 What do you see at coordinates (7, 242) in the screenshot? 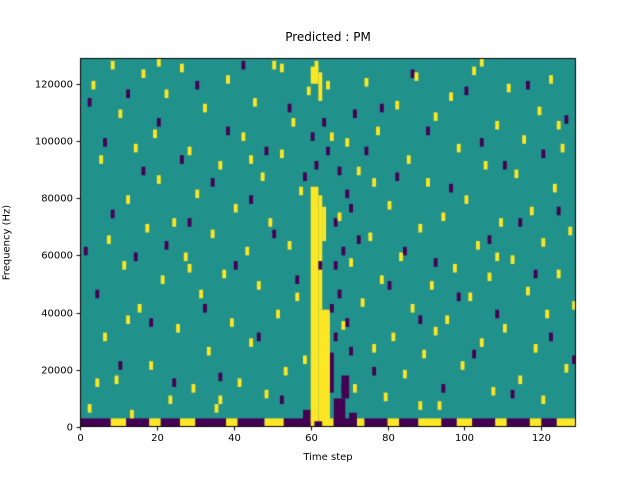
I see `y-axis-label: Frequency (Hz)` at bounding box center [7, 242].